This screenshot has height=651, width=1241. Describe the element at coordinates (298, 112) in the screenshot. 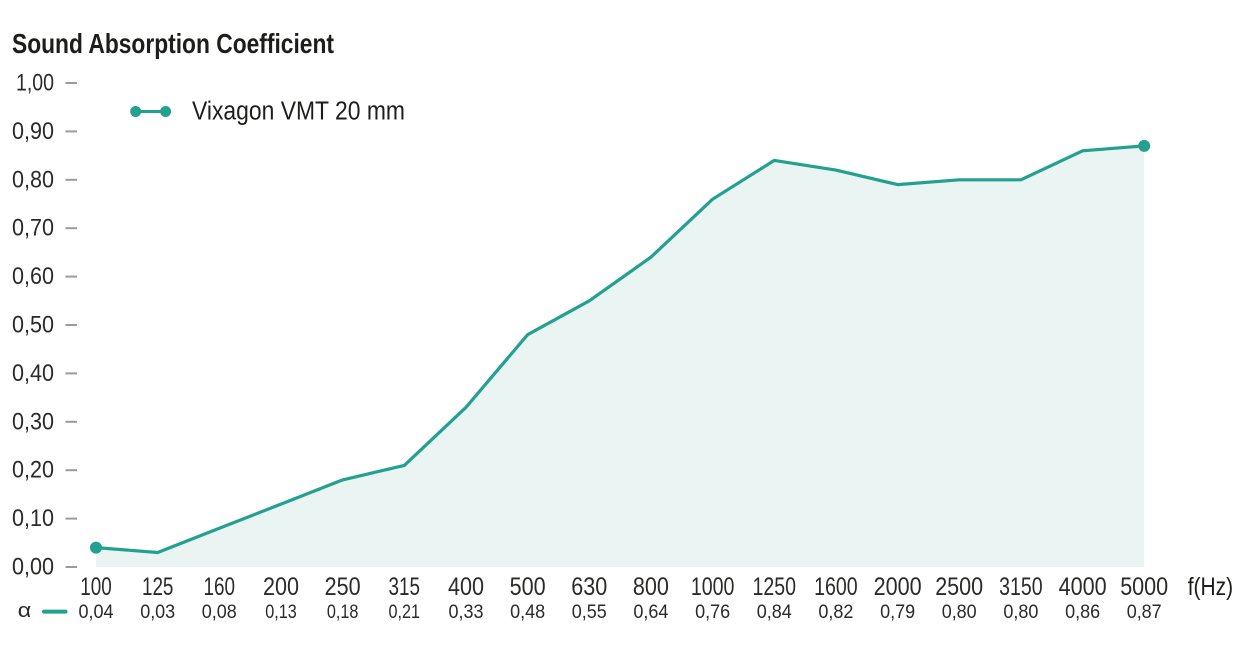

I see `svg-text: Vixagon VMT 20 mm` at that location.